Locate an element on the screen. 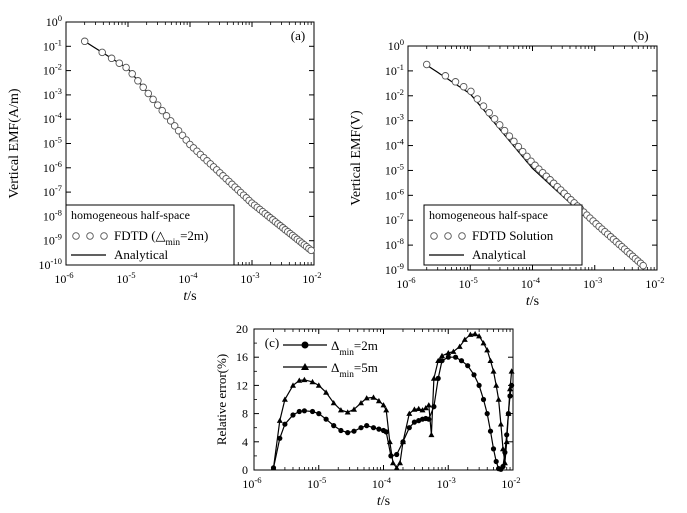 This screenshot has width=687, height=513. y-tick-label: 16 is located at coordinates (242, 357).